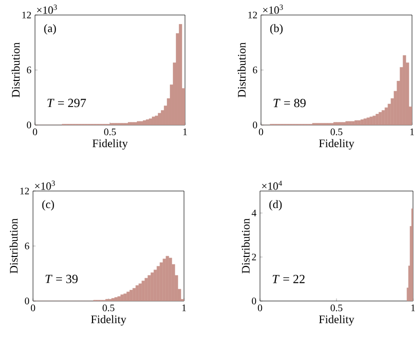 This screenshot has height=340, width=416. What do you see at coordinates (50, 29) in the screenshot?
I see `annotation: (a)` at bounding box center [50, 29].